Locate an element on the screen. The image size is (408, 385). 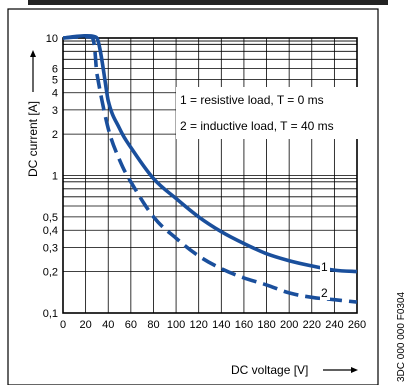
y-axis-title: DC current [A] is located at coordinates (33, 139).